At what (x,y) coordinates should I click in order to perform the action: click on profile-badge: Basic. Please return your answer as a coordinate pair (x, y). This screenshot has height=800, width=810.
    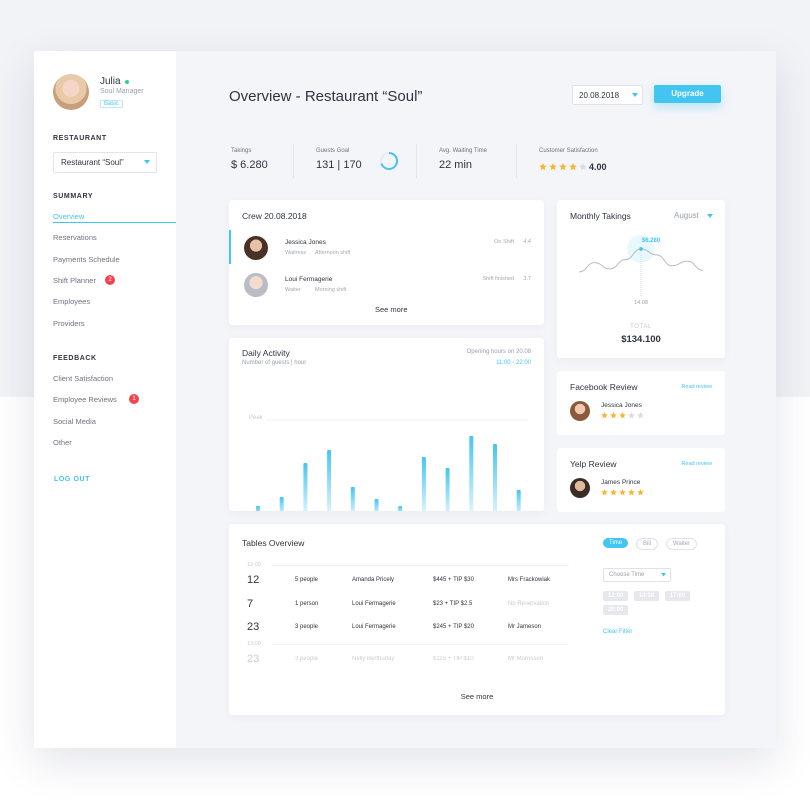
    Looking at the image, I should click on (111, 104).